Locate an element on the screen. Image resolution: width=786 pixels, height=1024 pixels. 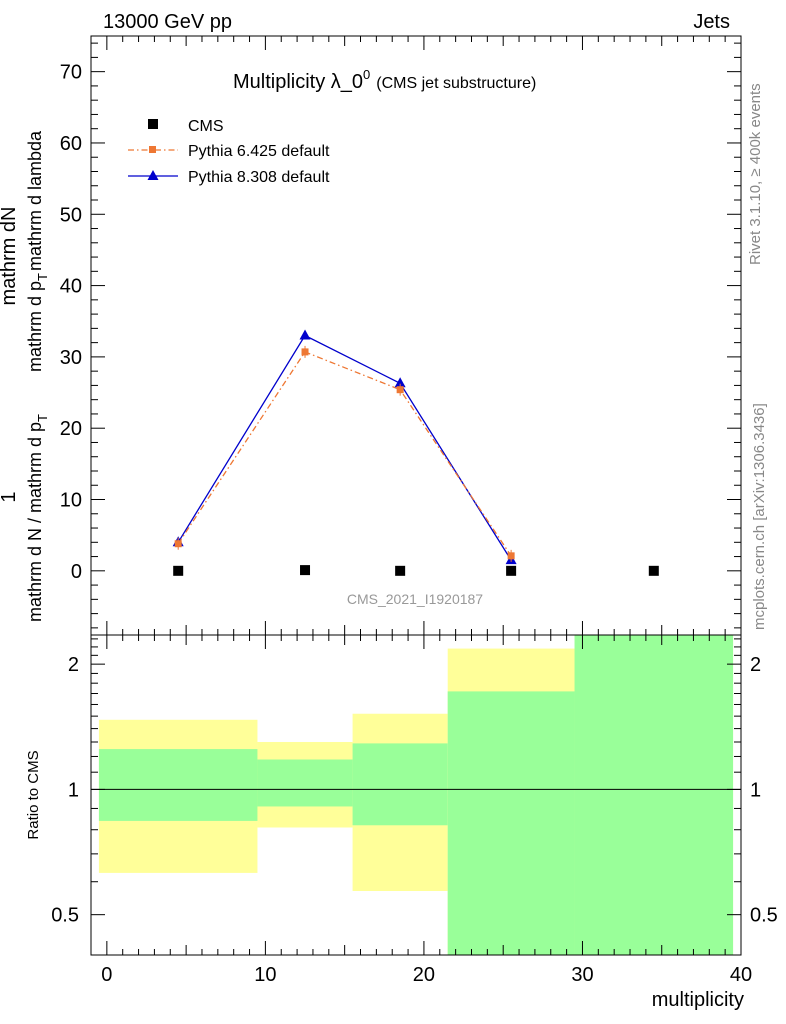
energy-label: 13000 GeV pp is located at coordinates (167, 22).